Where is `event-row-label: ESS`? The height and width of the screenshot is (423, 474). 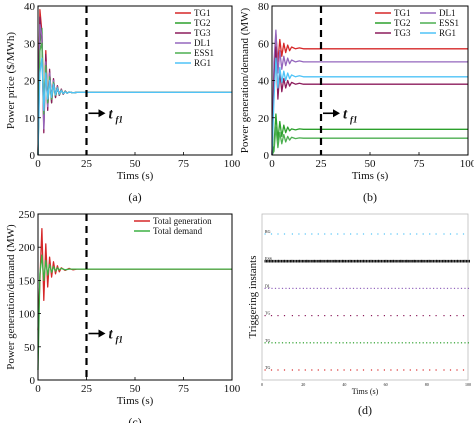 event-row-label: ESS is located at coordinates (268, 258).